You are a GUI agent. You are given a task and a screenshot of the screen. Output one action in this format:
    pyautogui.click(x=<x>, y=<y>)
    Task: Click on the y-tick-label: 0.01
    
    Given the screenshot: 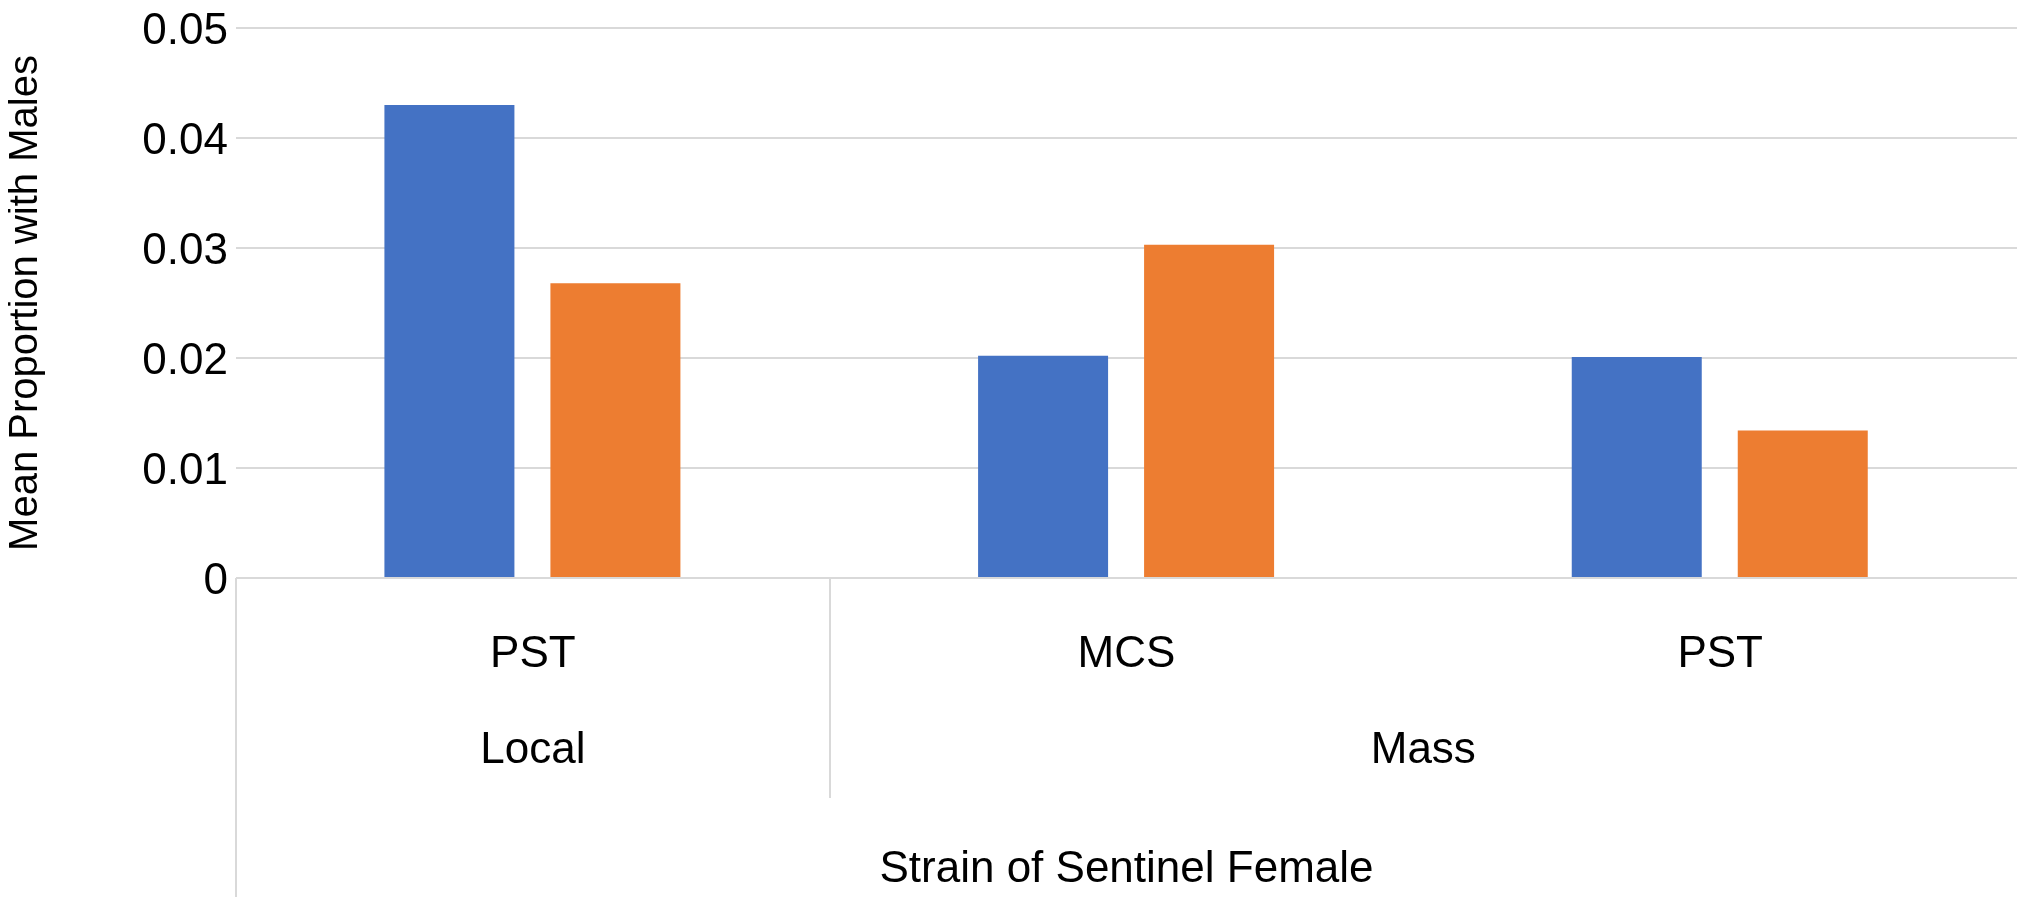 What is the action you would take?
    pyautogui.click(x=185, y=468)
    